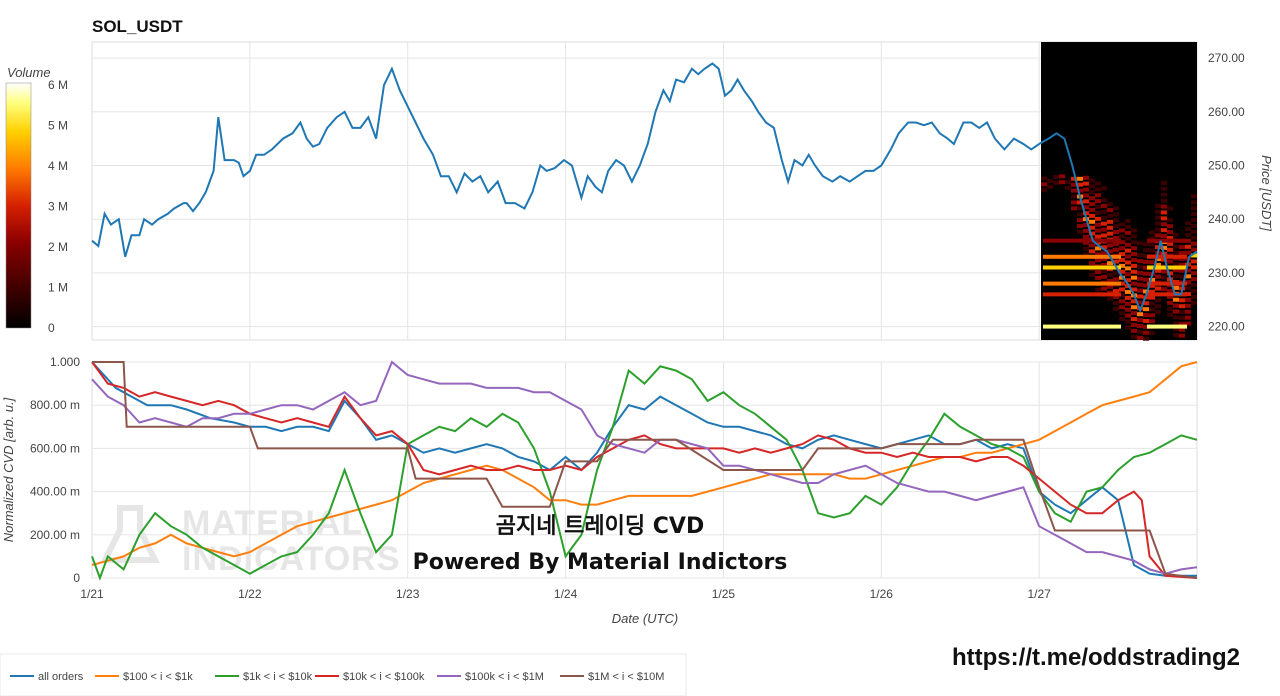  Describe the element at coordinates (384, 677) in the screenshot. I see `legend-label: $10k < i < $100k` at that location.